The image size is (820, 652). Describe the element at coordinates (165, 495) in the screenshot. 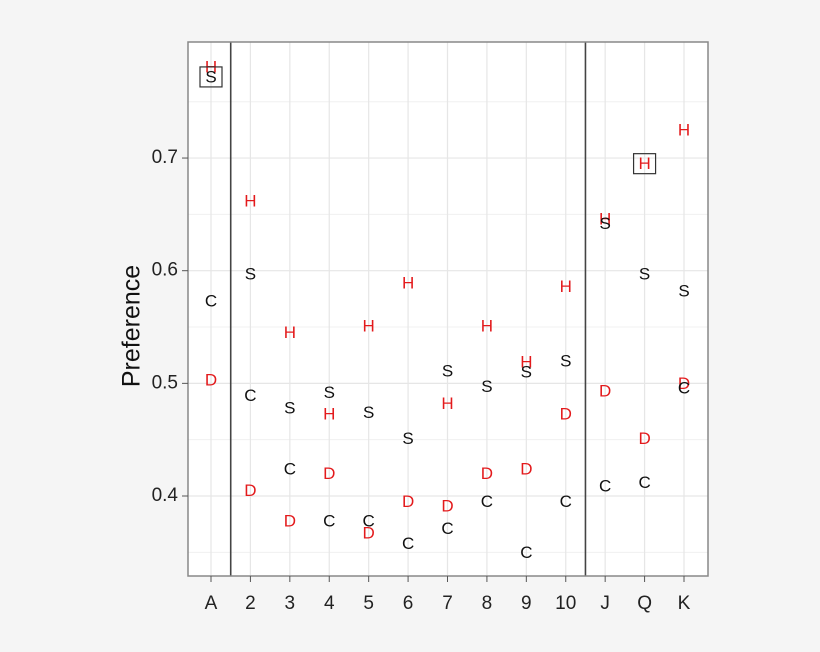

I see `y-tick-label: 0.4` at that location.